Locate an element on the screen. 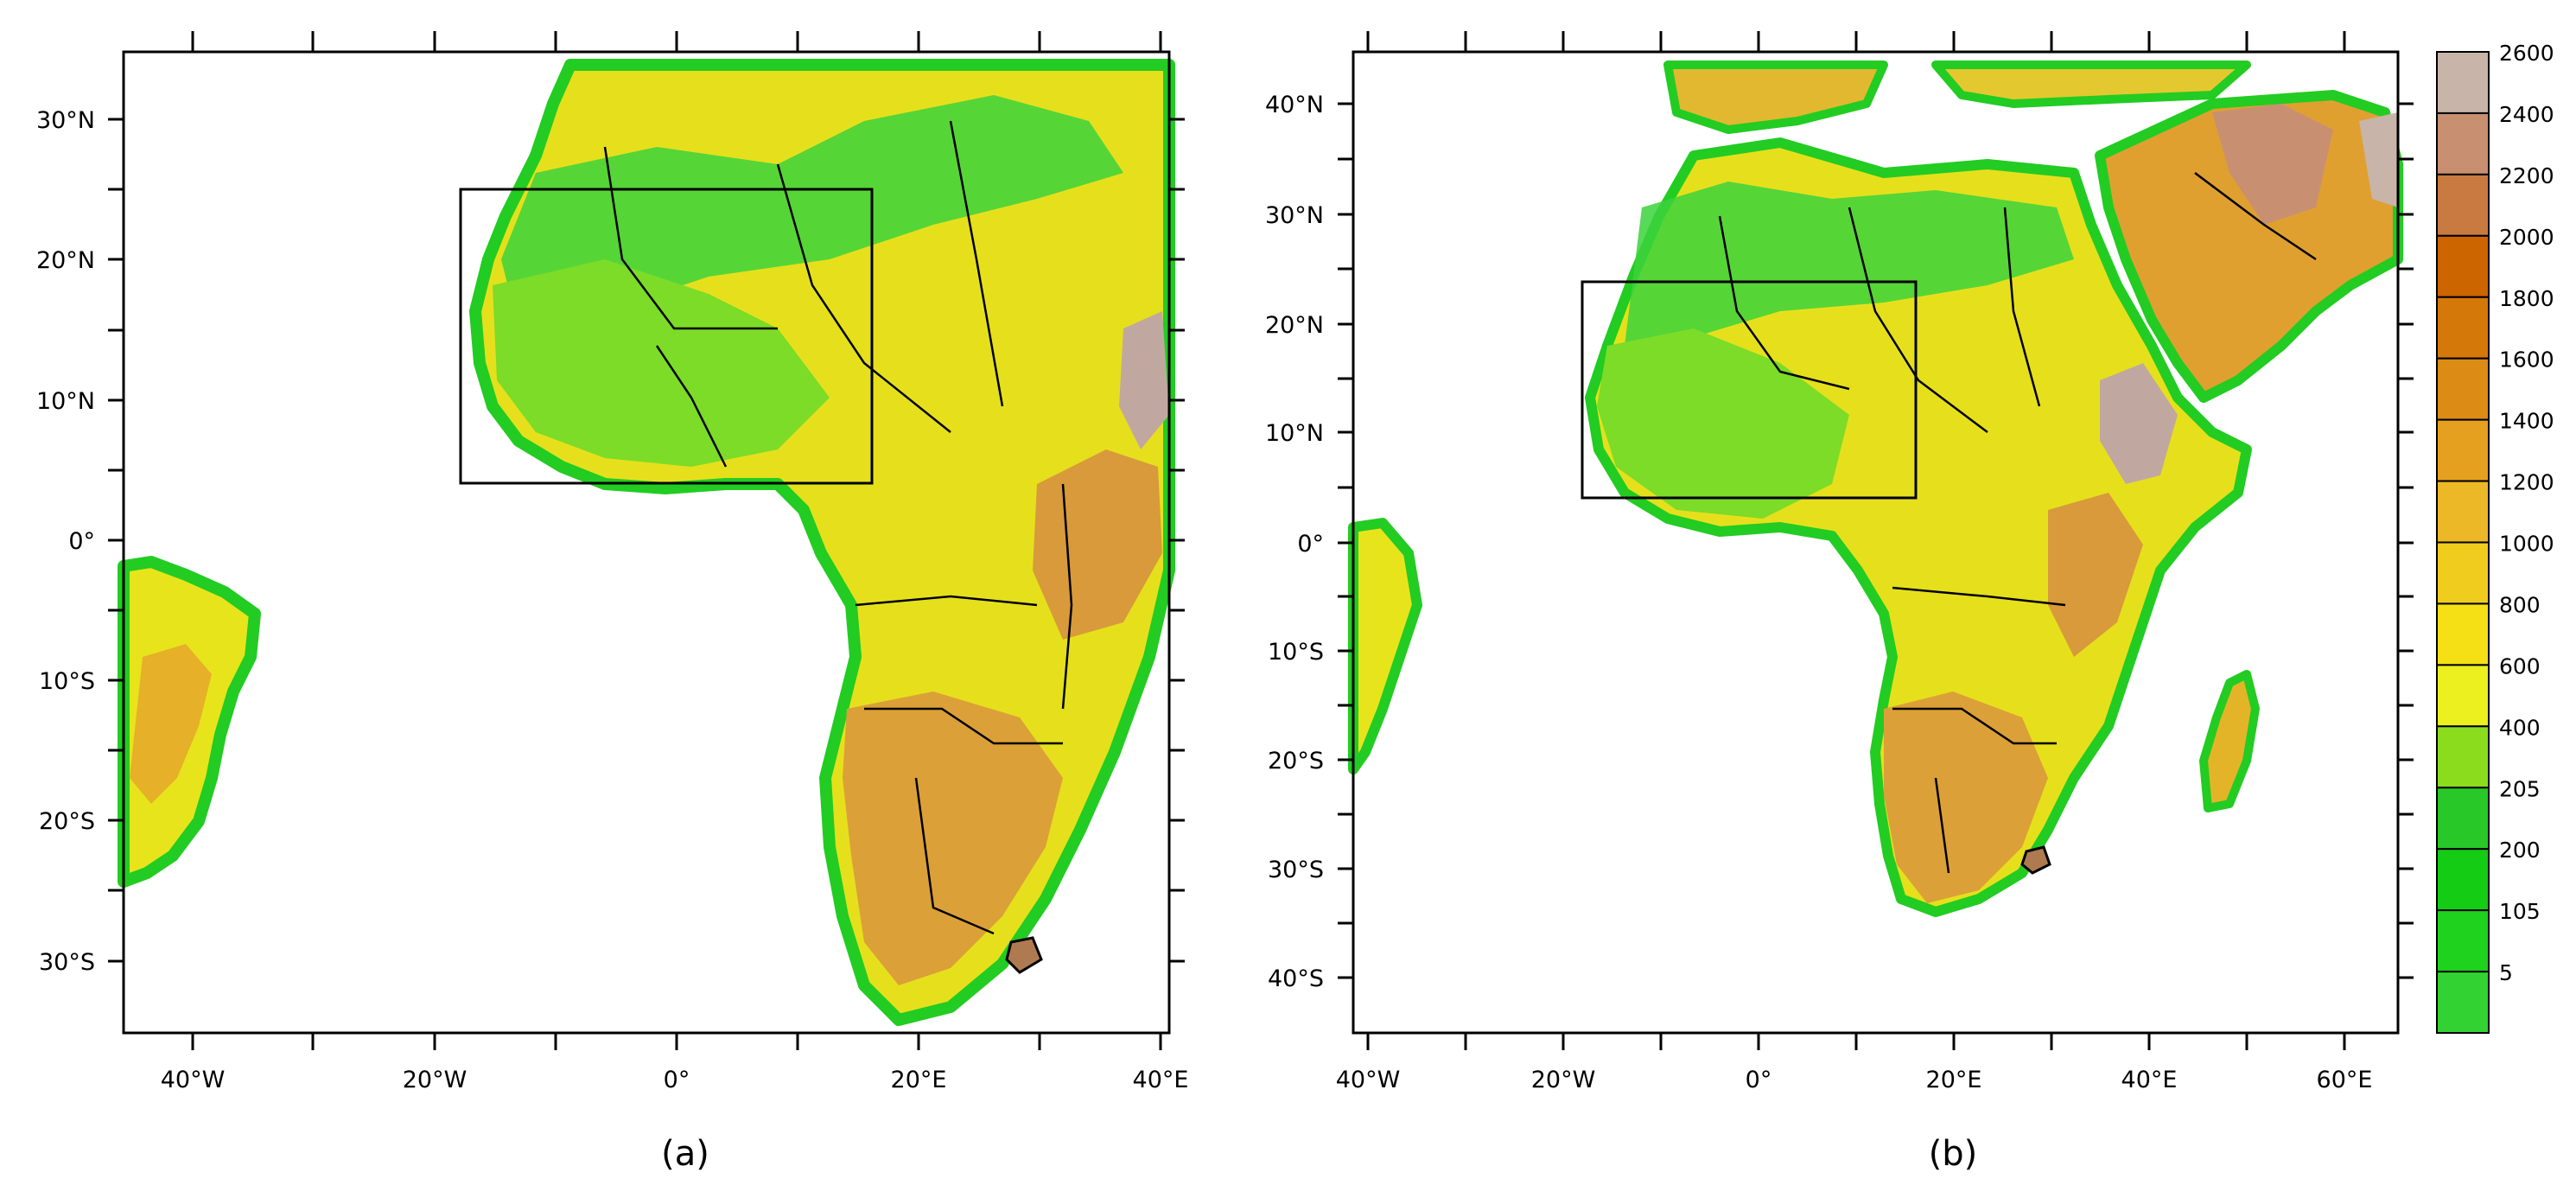  map-a-south-america-highland is located at coordinates (171, 724).